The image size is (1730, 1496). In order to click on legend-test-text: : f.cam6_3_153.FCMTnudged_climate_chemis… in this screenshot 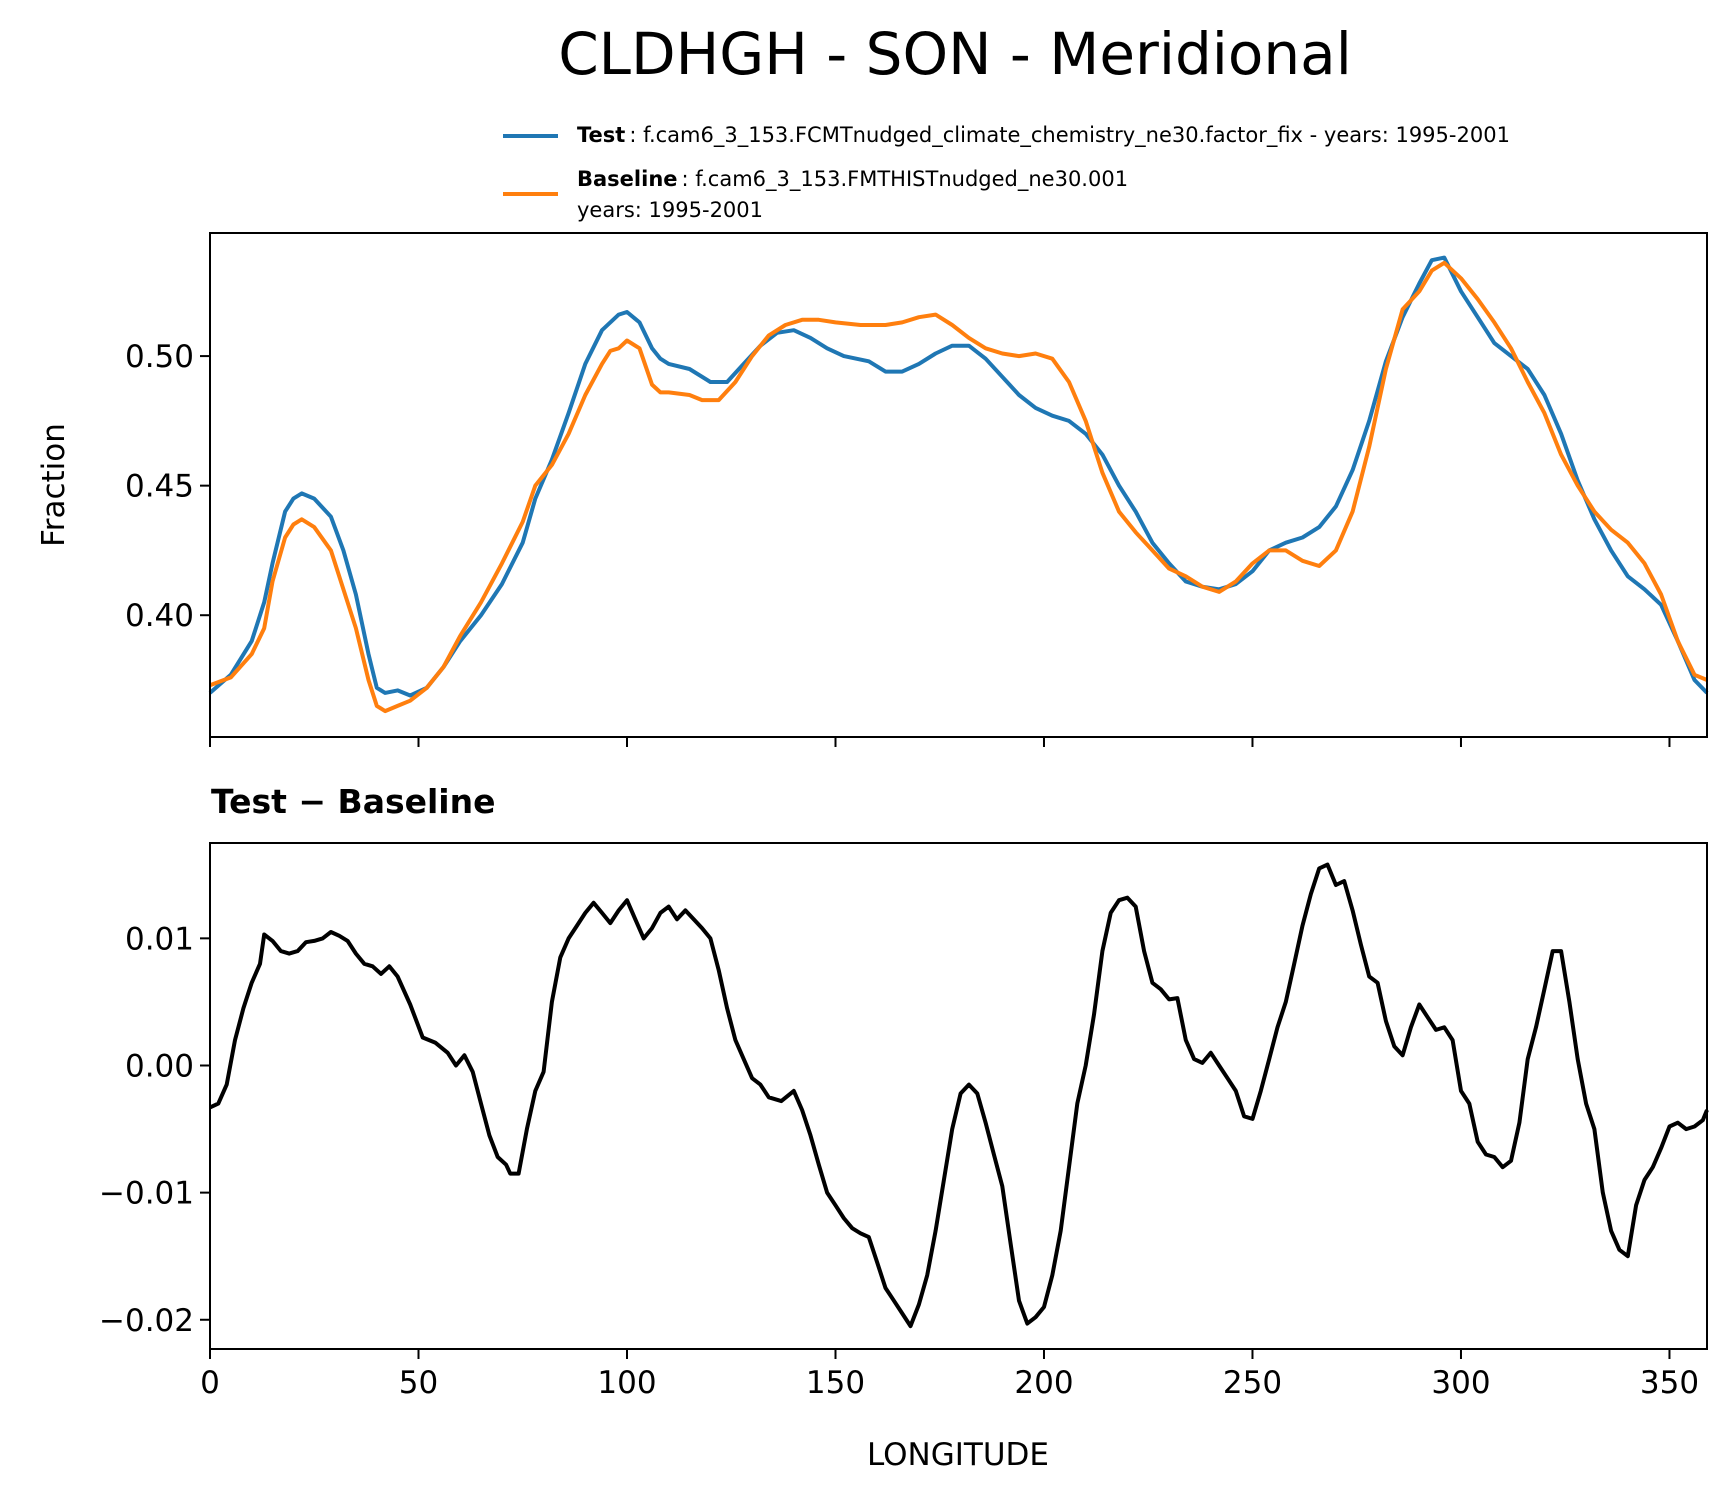, I will do `click(1069, 135)`.